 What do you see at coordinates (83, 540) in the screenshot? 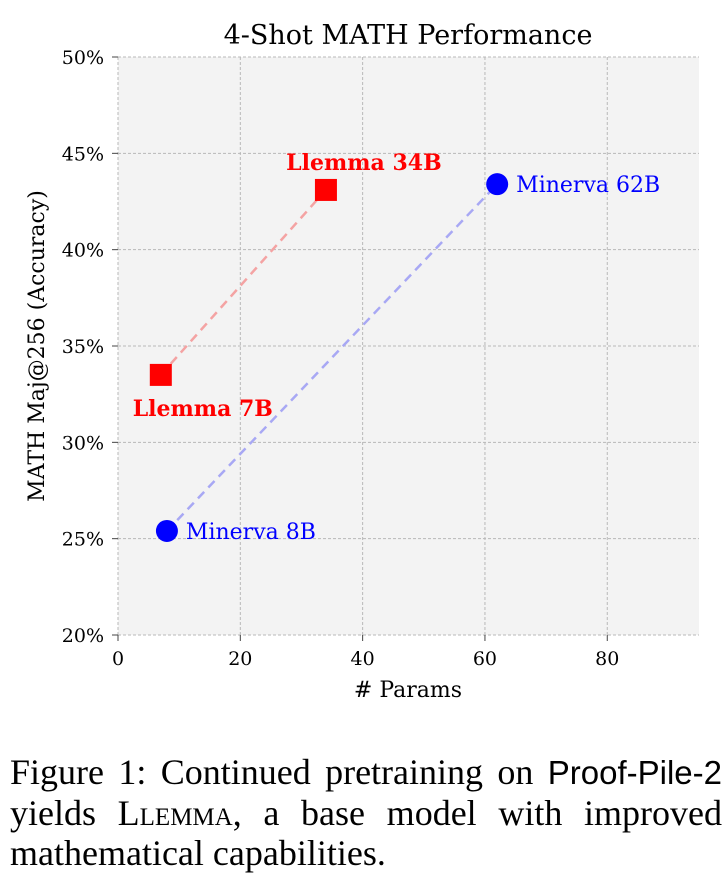
I see `y-tick-label: 25%` at bounding box center [83, 540].